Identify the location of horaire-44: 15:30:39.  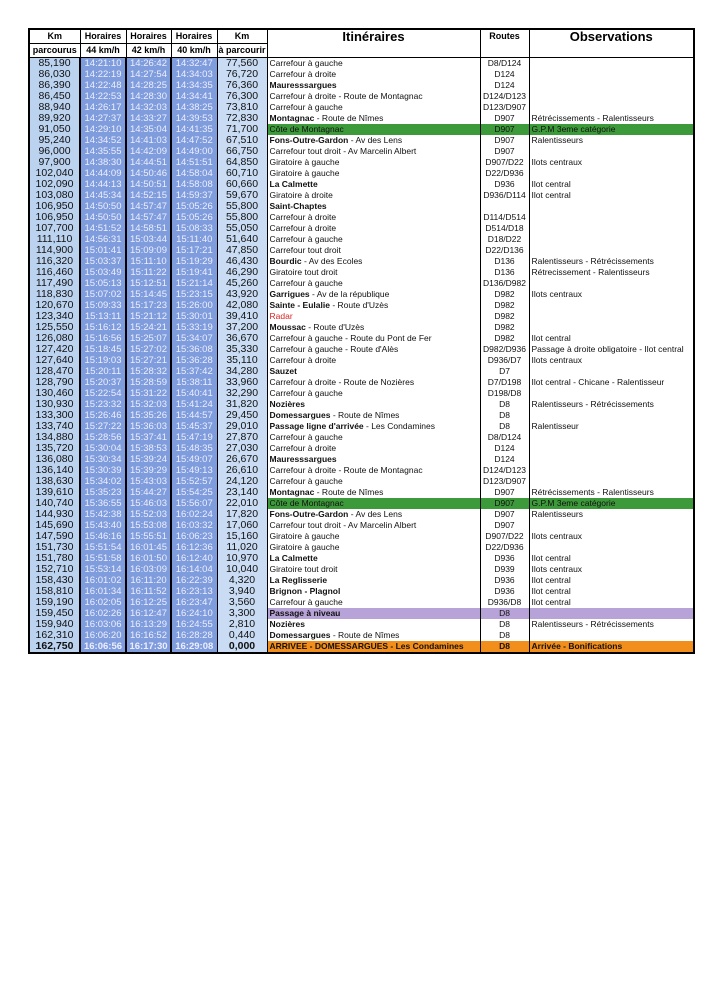
(103, 470).